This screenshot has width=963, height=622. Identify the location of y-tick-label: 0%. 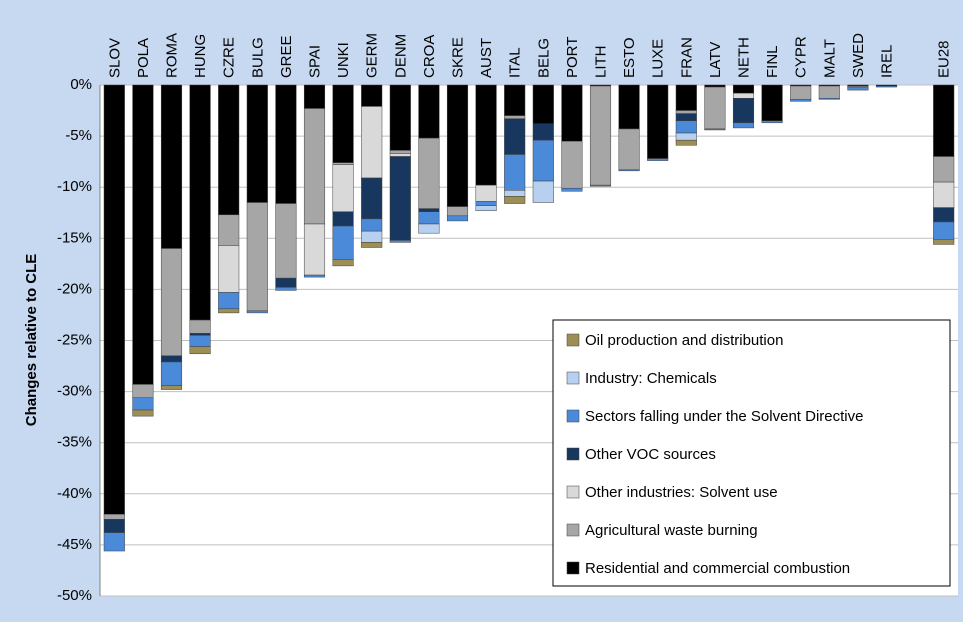
(81, 84).